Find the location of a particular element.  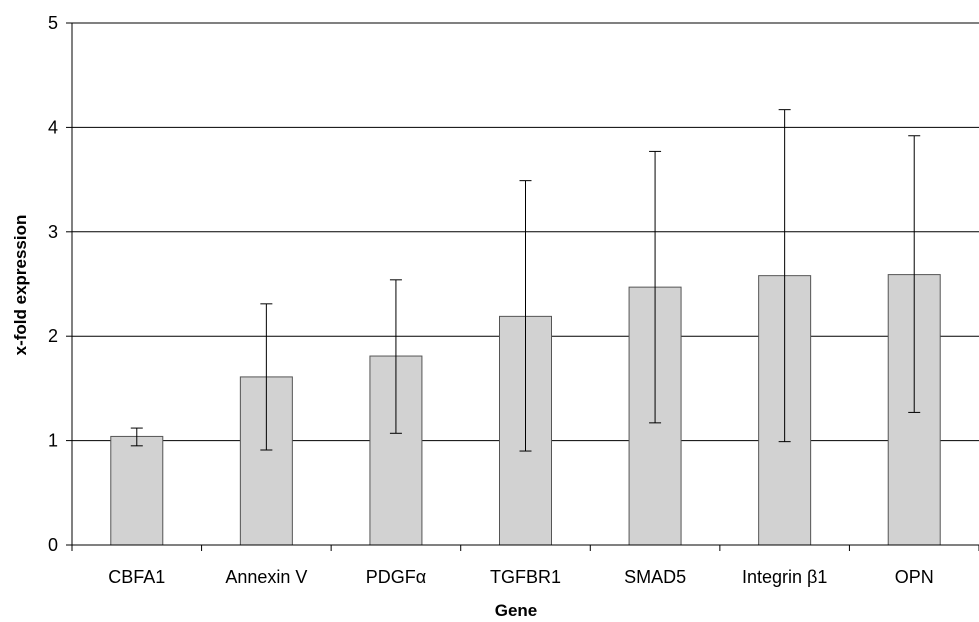

x-tick-label: TGFBR1 is located at coordinates (525, 577).